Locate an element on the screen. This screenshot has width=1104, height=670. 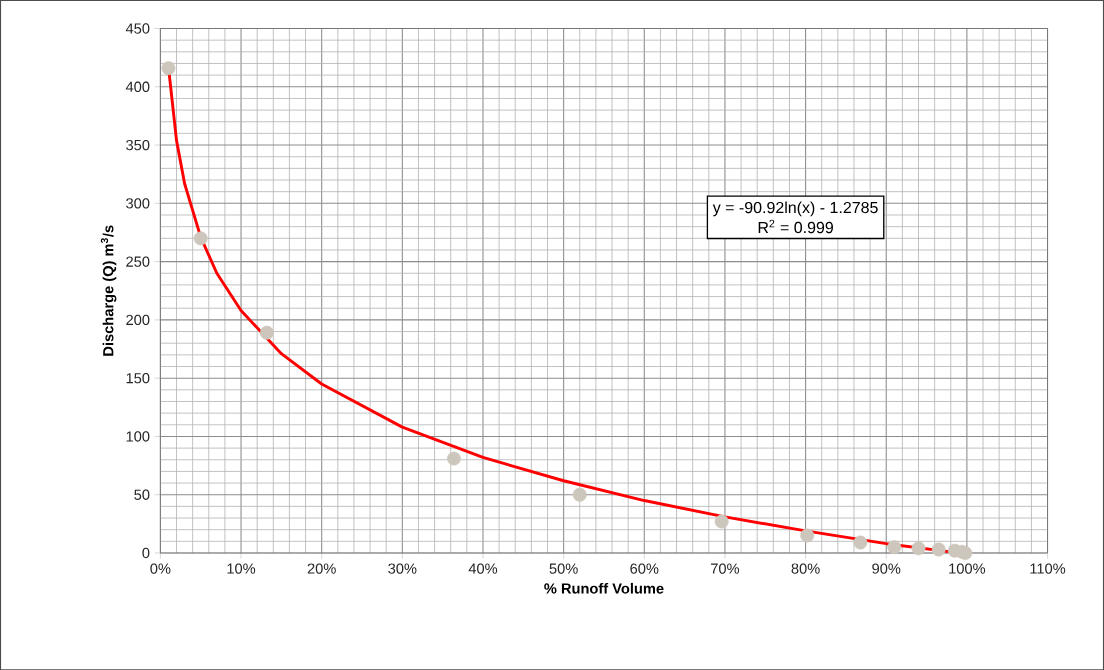
annotation: y = -90.92ln(x) - 1.2785 is located at coordinates (795, 209).